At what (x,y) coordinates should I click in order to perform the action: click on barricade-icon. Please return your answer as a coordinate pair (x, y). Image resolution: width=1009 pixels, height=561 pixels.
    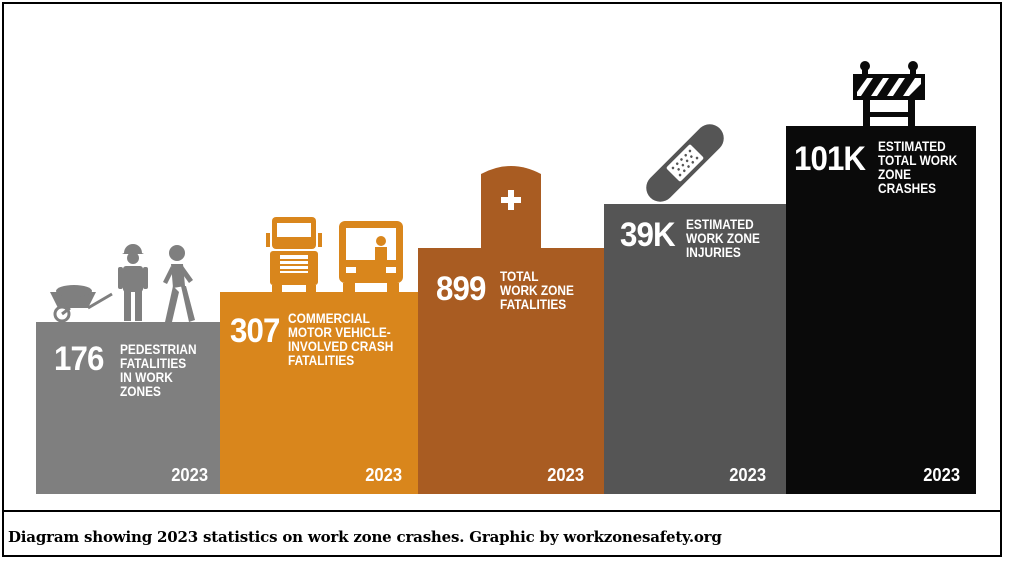
    Looking at the image, I should click on (889, 95).